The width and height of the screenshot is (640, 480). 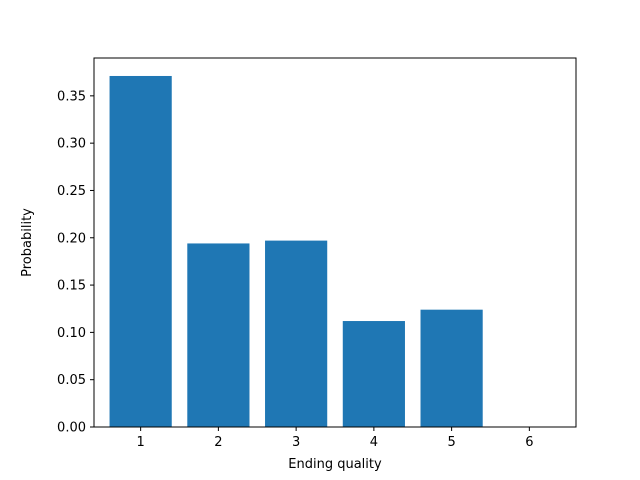 What do you see at coordinates (75, 262) in the screenshot?
I see `y-axis-ticks: 0.00 0.05 0.10 0.15 0.20 0.25 0.30 0.35` at bounding box center [75, 262].